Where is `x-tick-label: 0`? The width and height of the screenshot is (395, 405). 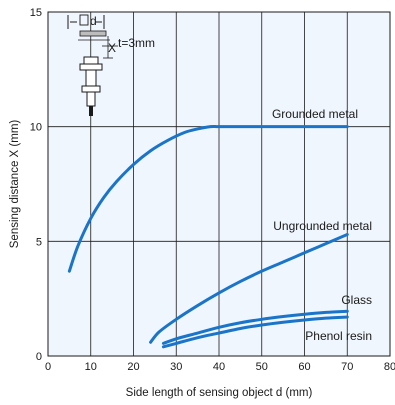
x-tick-label: 0 is located at coordinates (48, 367).